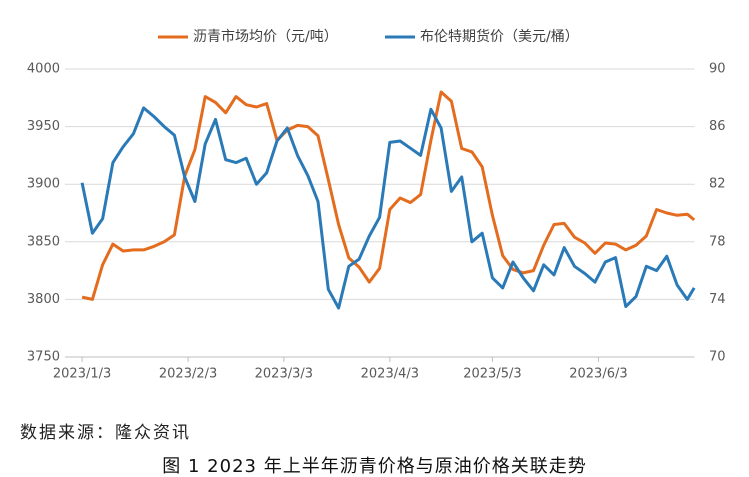 The height and width of the screenshot is (477, 749). I want to click on y2-tick-label: 86, so click(717, 126).